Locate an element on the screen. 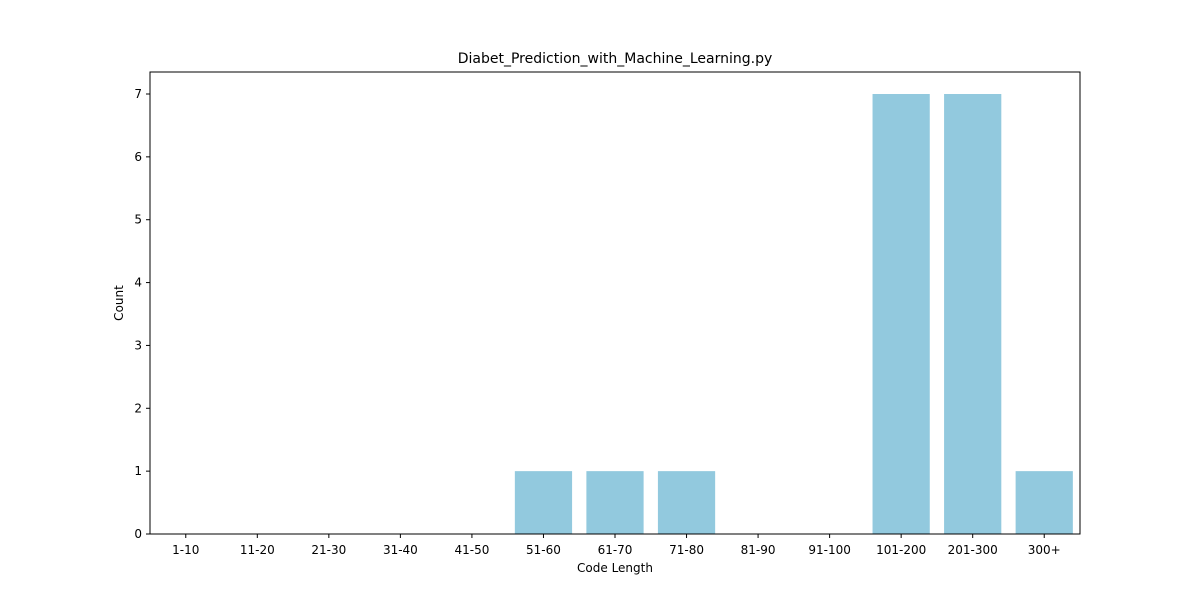  y-tick-label: 0 is located at coordinates (138, 534).